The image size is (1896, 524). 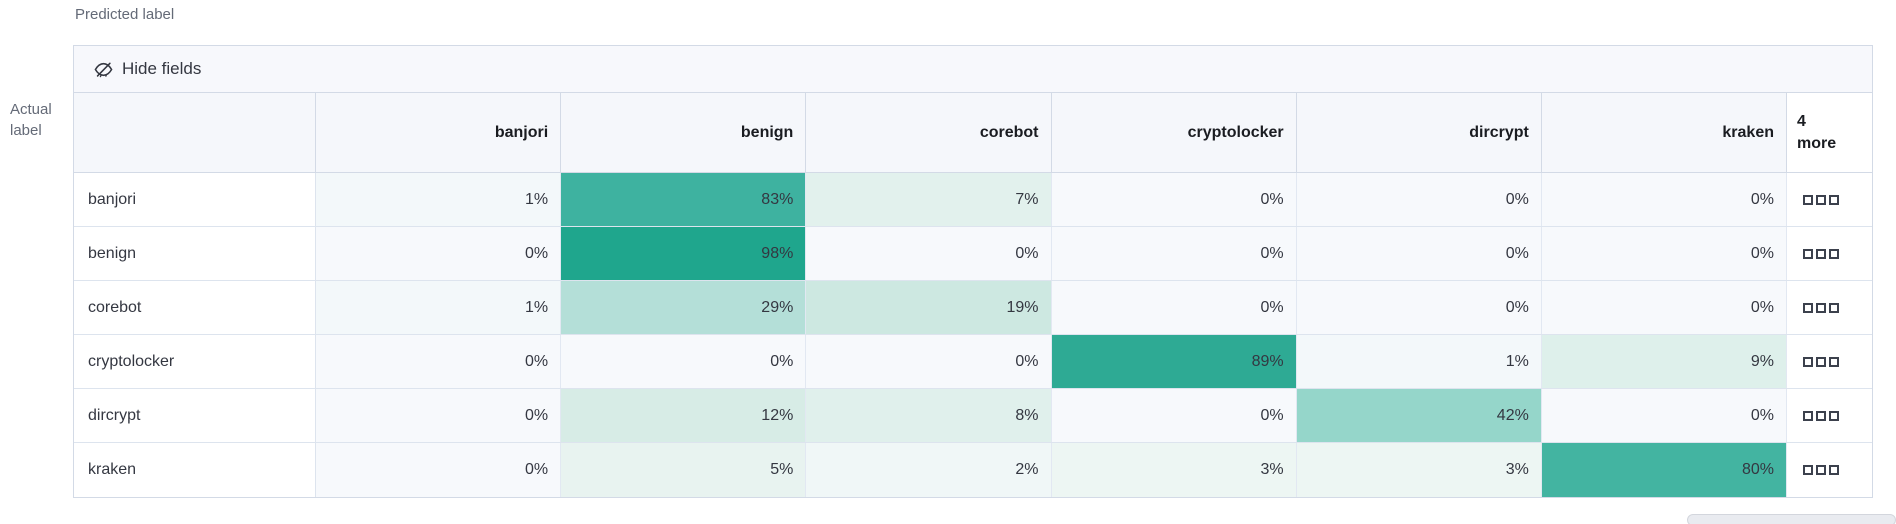 I want to click on cell-corebot-corebot: 19%, so click(x=929, y=307).